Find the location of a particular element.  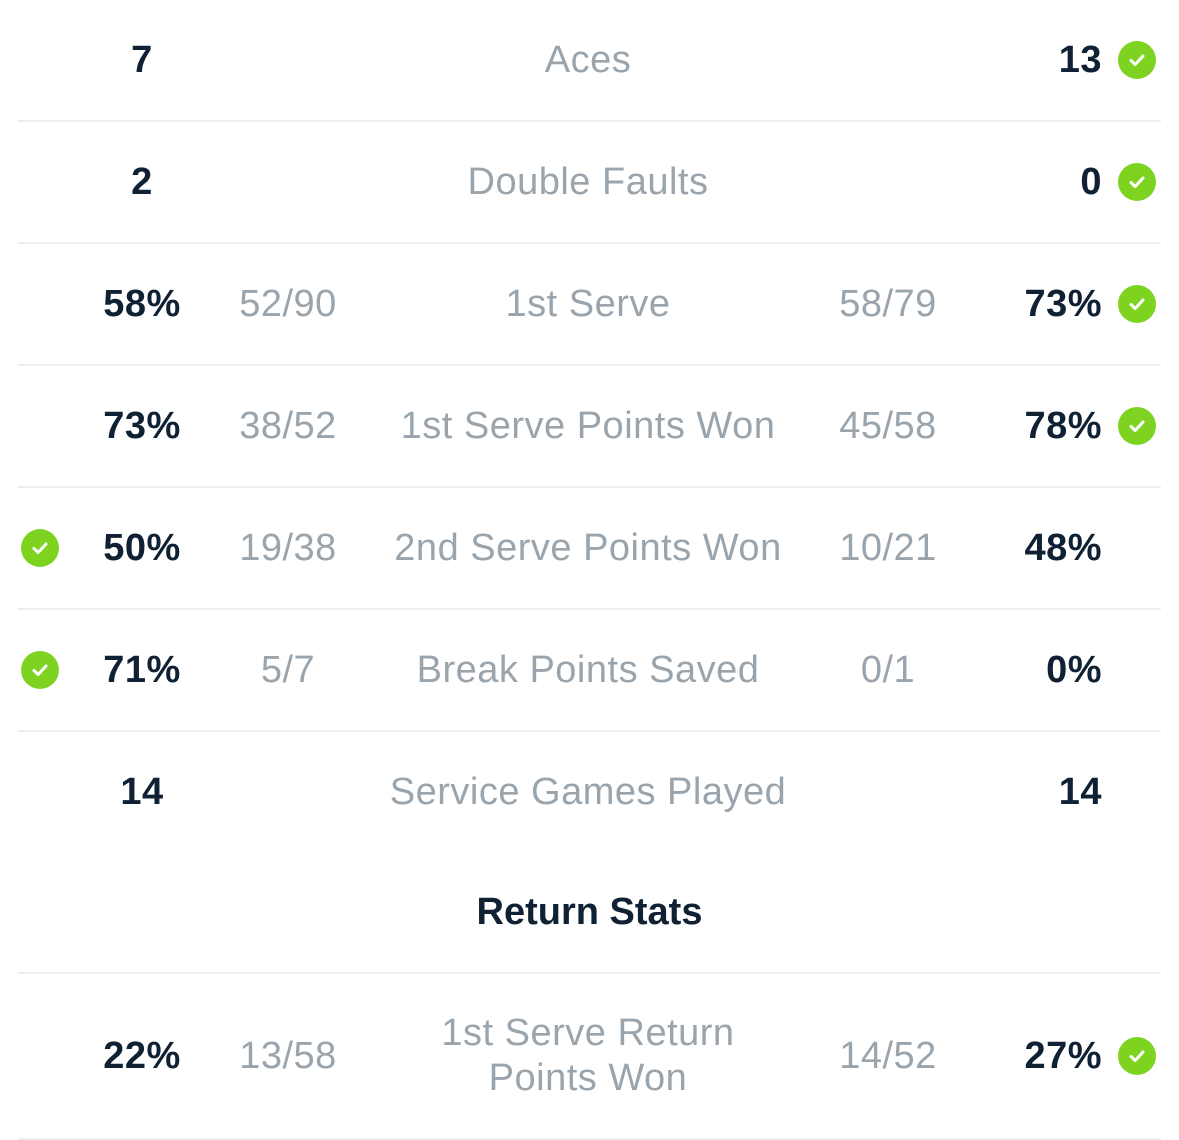

stat-row-break-points-saved: 71% 5/7 Break Points Saved 0/1 0% is located at coordinates (589, 671).